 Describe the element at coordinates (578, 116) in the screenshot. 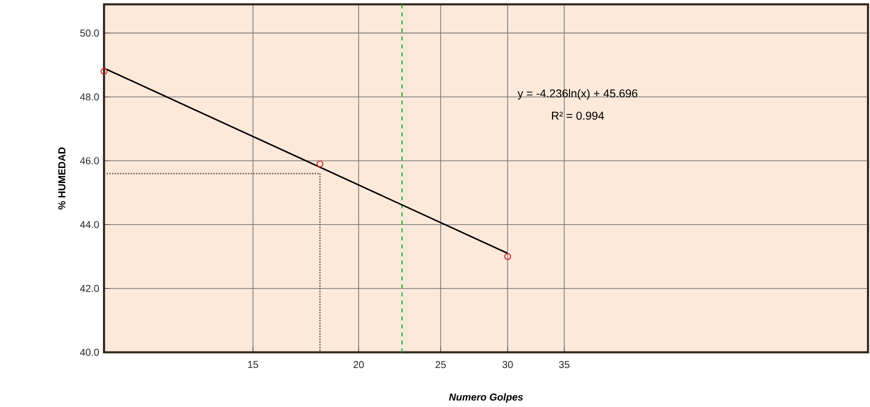

I see `annotation: R² = 0.994` at that location.